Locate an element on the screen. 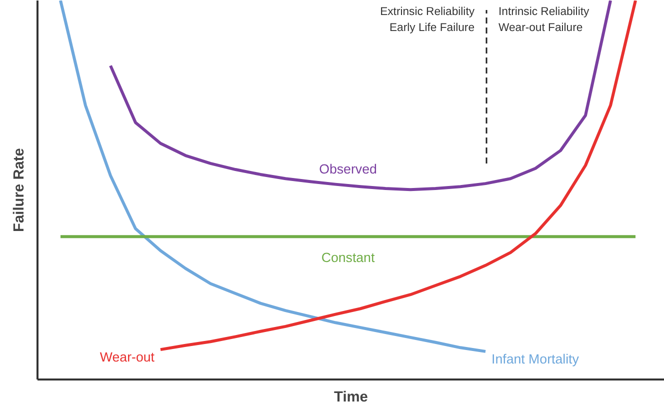 Image resolution: width=664 pixels, height=409 pixels. series-label: Observed is located at coordinates (348, 169).